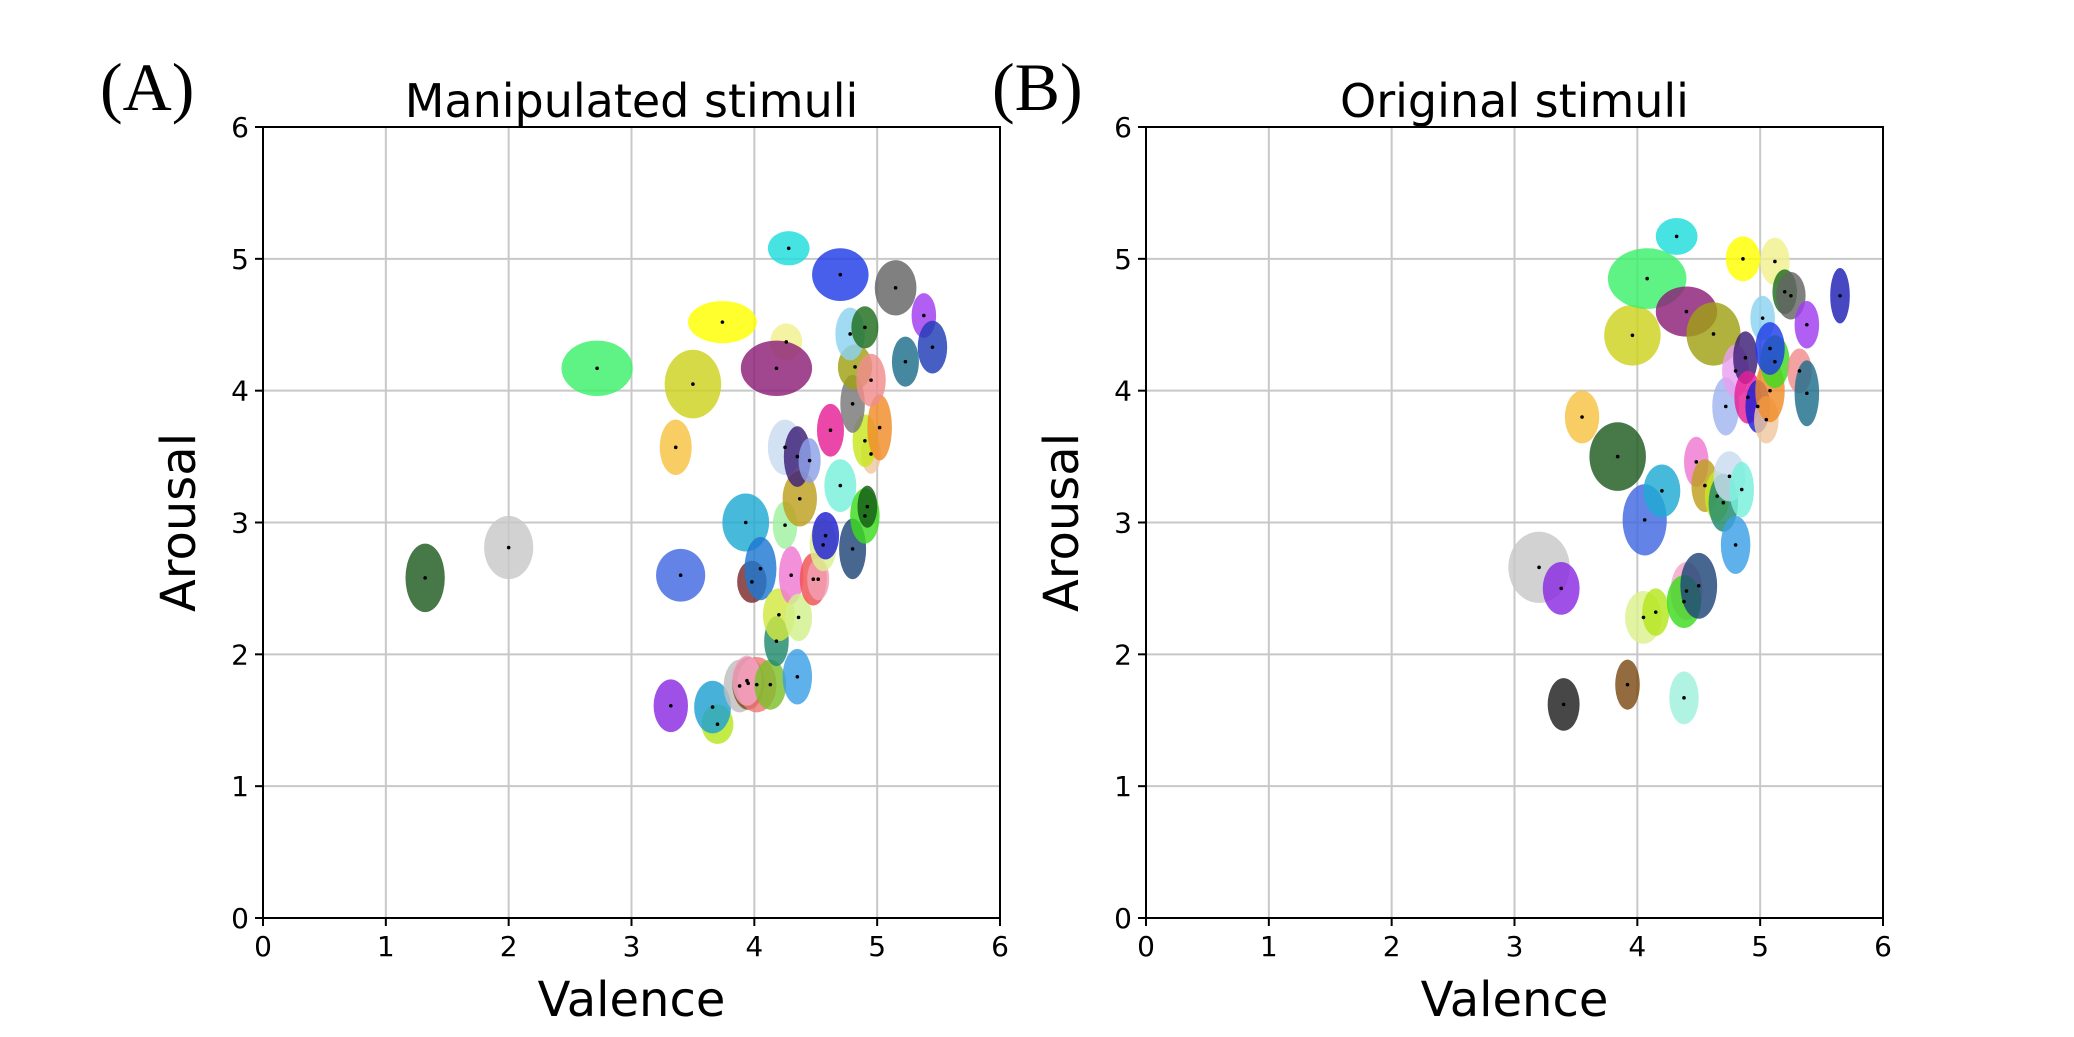  What do you see at coordinates (147, 87) in the screenshot?
I see `panel-label-a: (A)` at bounding box center [147, 87].